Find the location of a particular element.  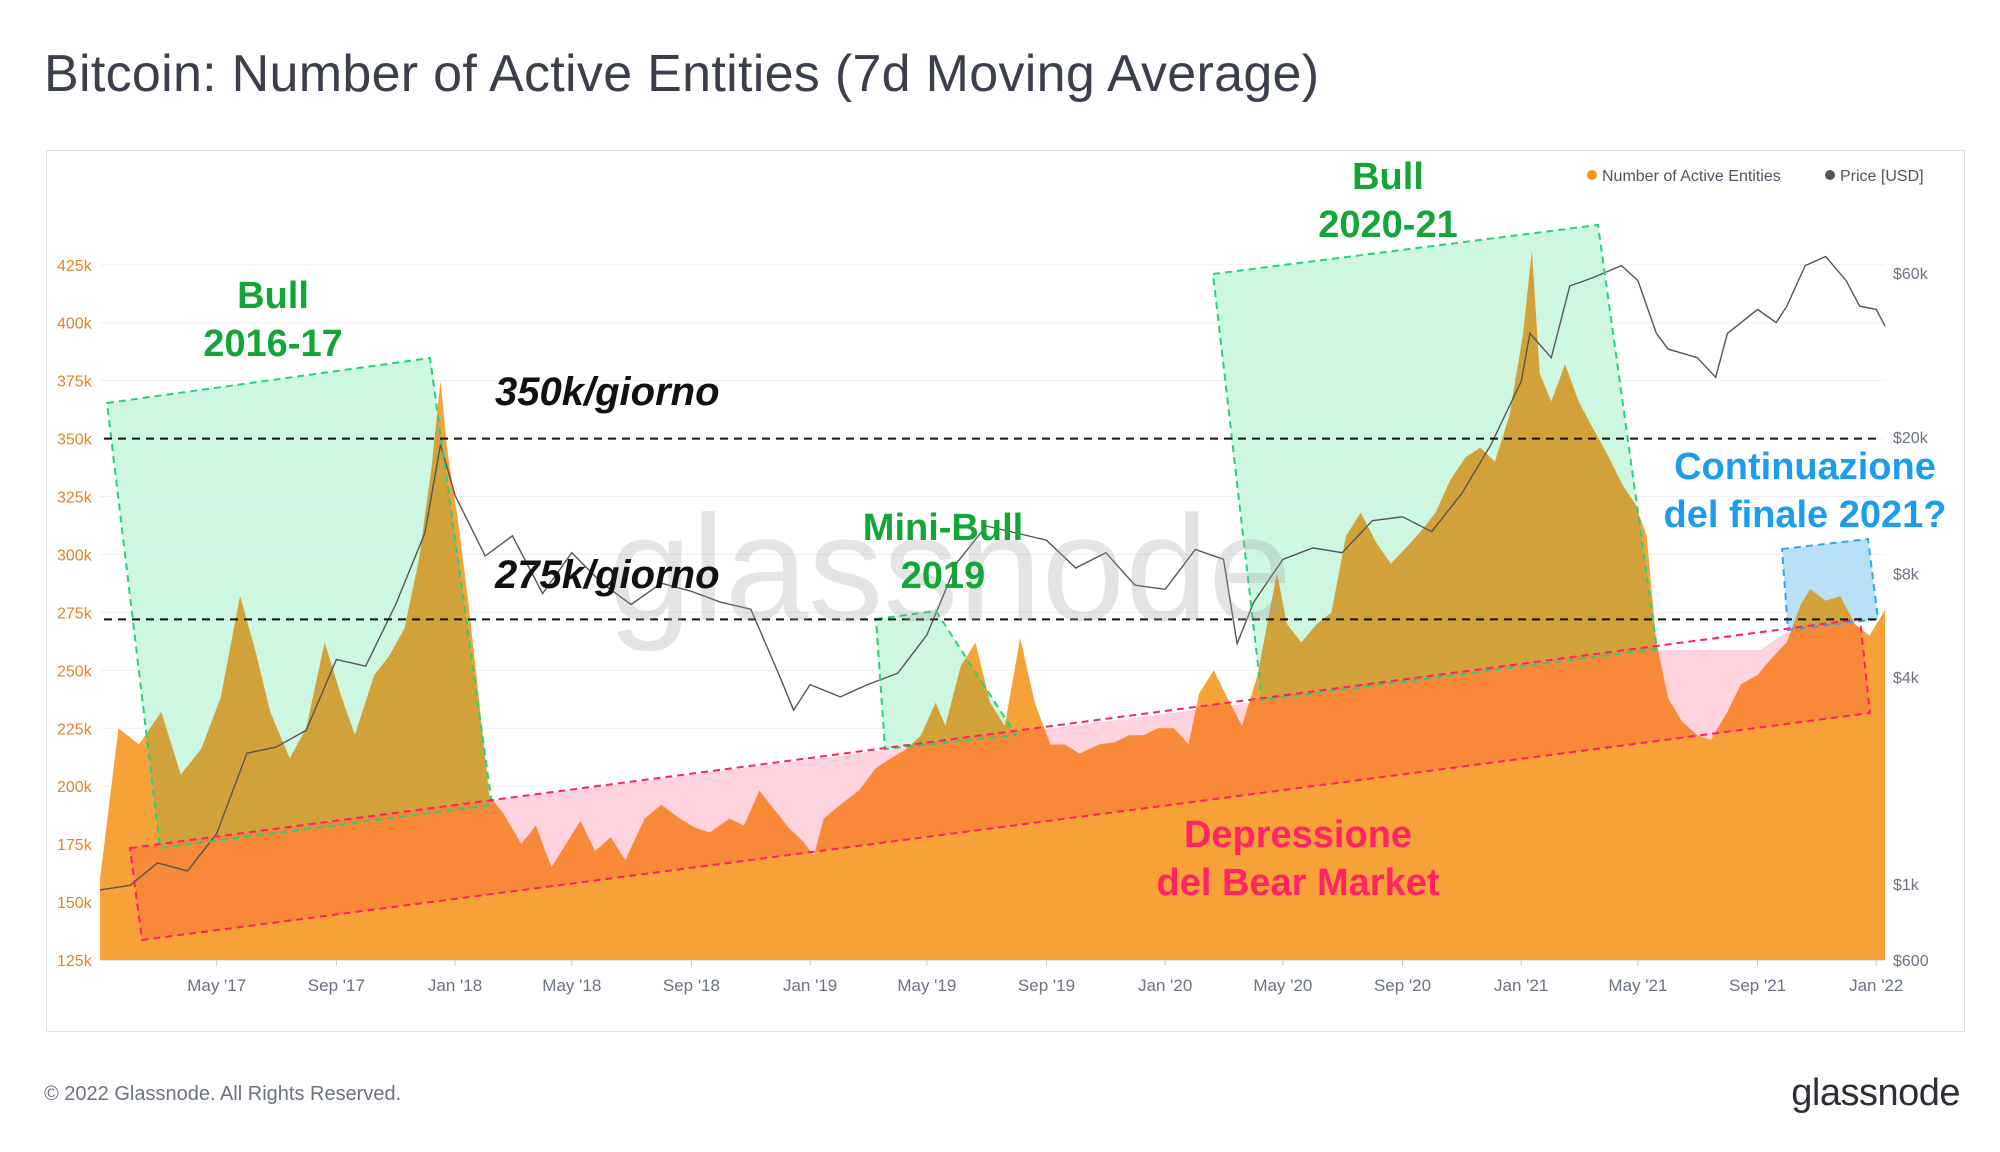

y-tick-right-label: $20k is located at coordinates (1911, 438).